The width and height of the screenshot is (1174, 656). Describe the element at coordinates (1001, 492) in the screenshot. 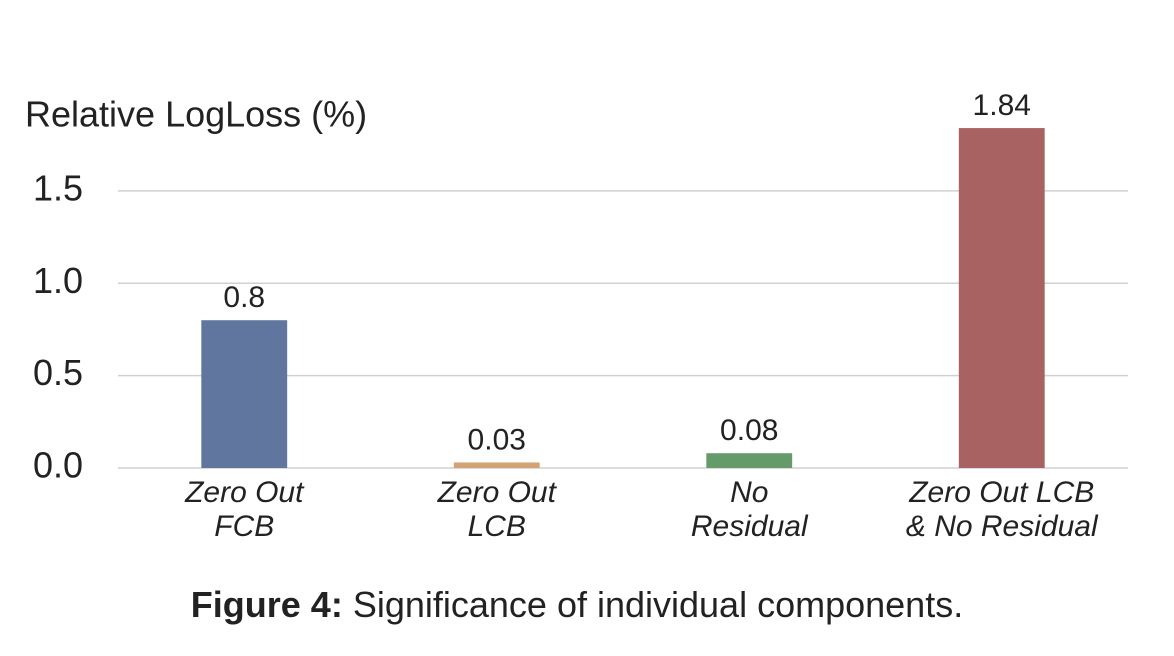

I see `x-tick-label: Zero Out LCB` at that location.